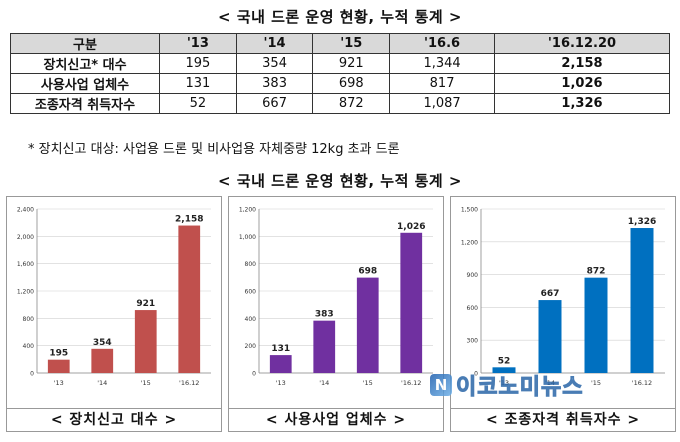 Image resolution: width=680 pixels, height=442 pixels. I want to click on data-label: 667, so click(550, 294).